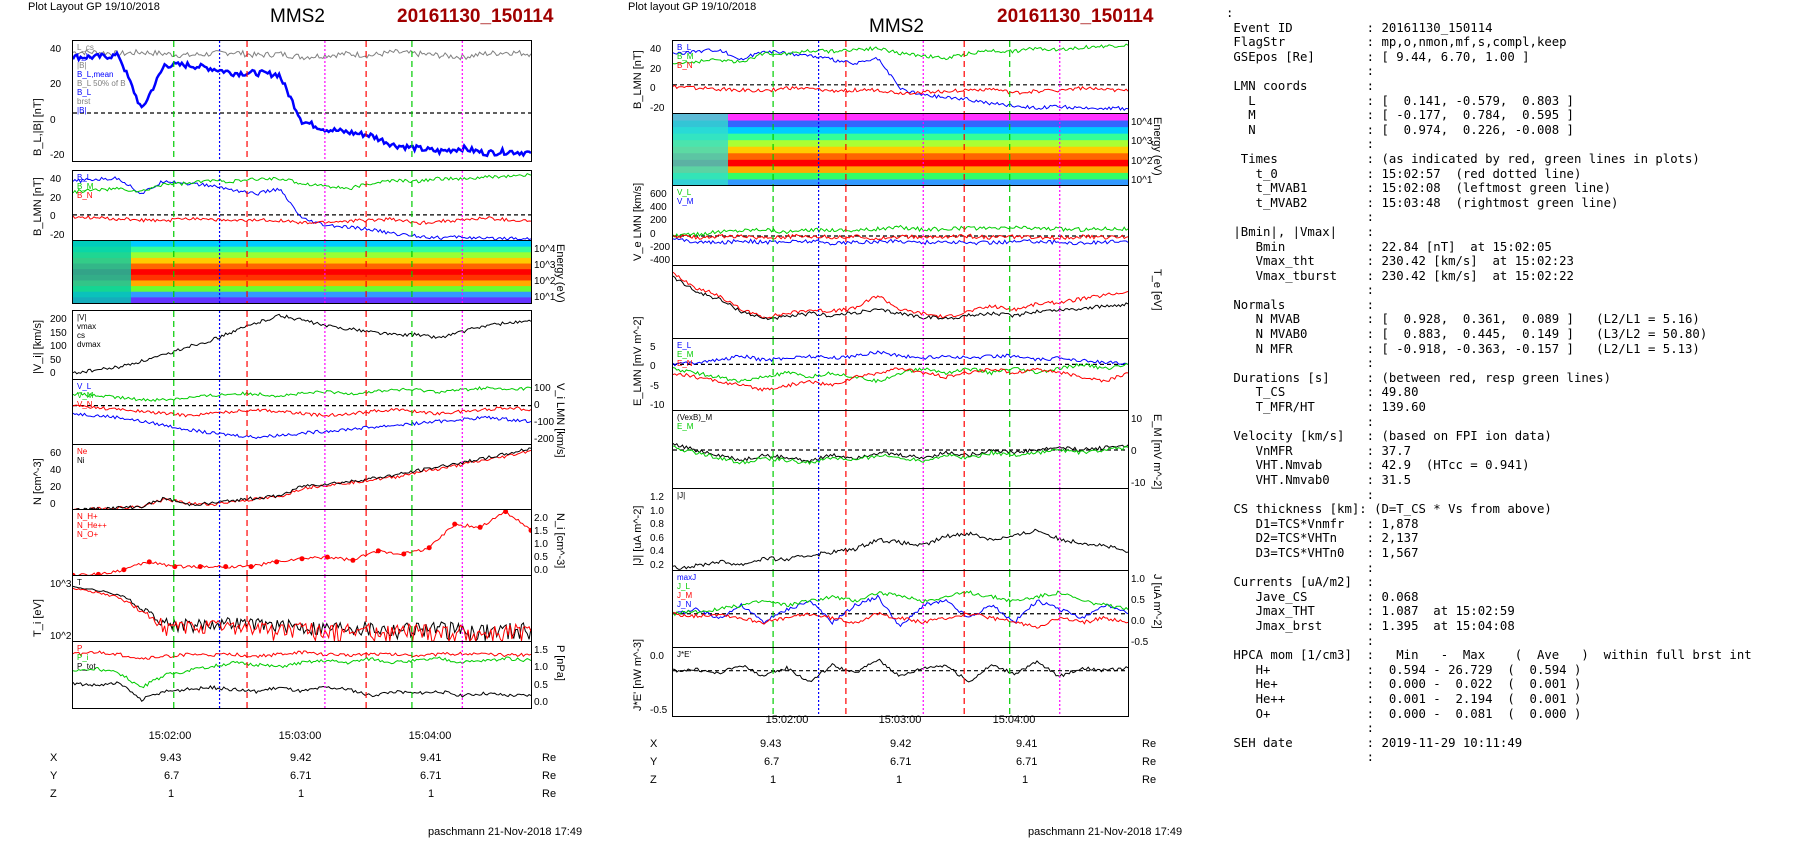  Describe the element at coordinates (654, 386) in the screenshot. I see `y-tick-label: -5` at that location.